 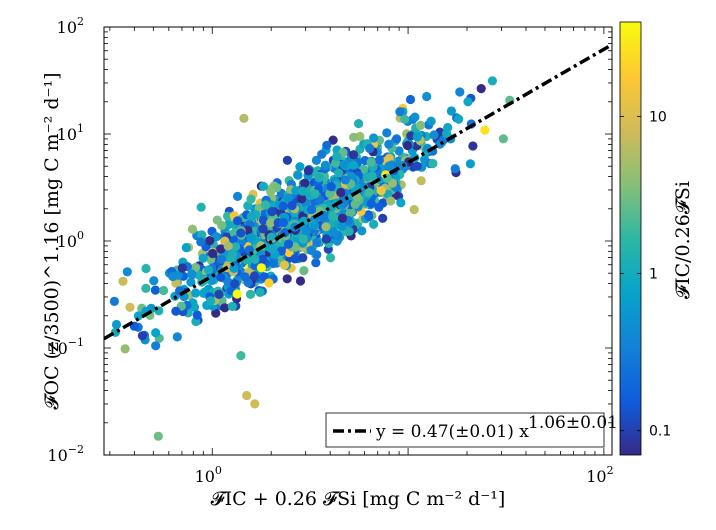 I want to click on legend: y = 0.47(±0.01) x 1.06±0.01, so click(x=471, y=430).